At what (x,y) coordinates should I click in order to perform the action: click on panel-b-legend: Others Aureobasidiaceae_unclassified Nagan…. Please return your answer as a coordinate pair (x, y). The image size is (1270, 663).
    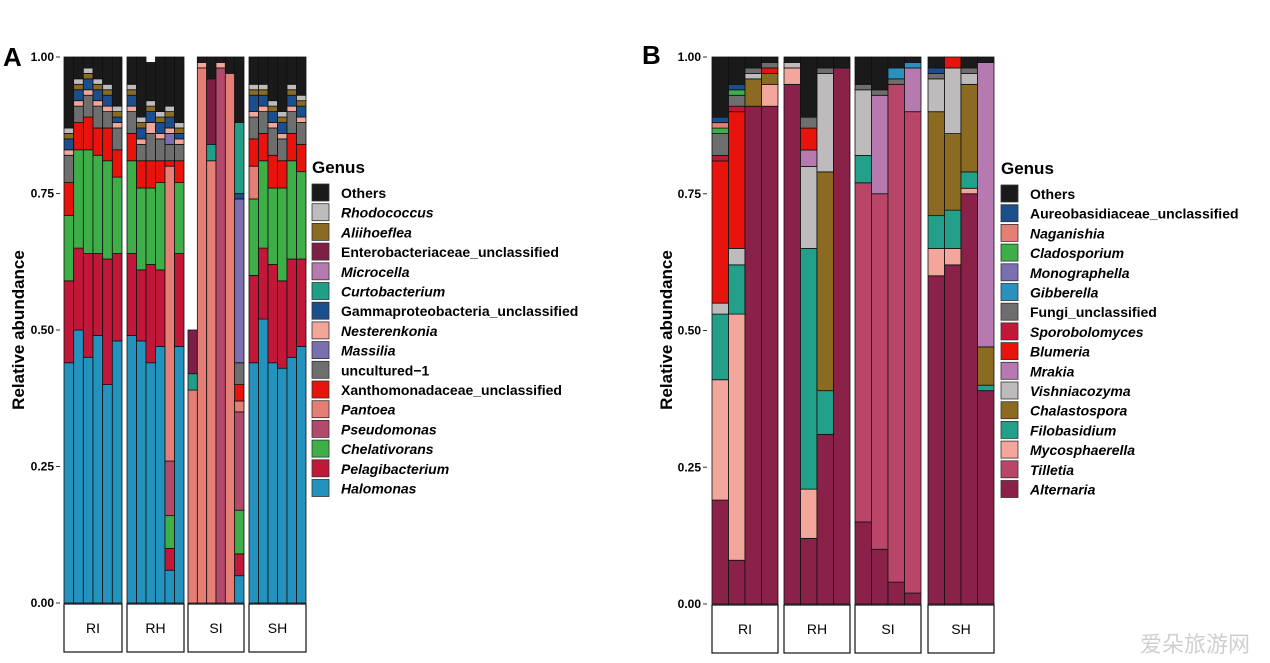
    Looking at the image, I should click on (1119, 341).